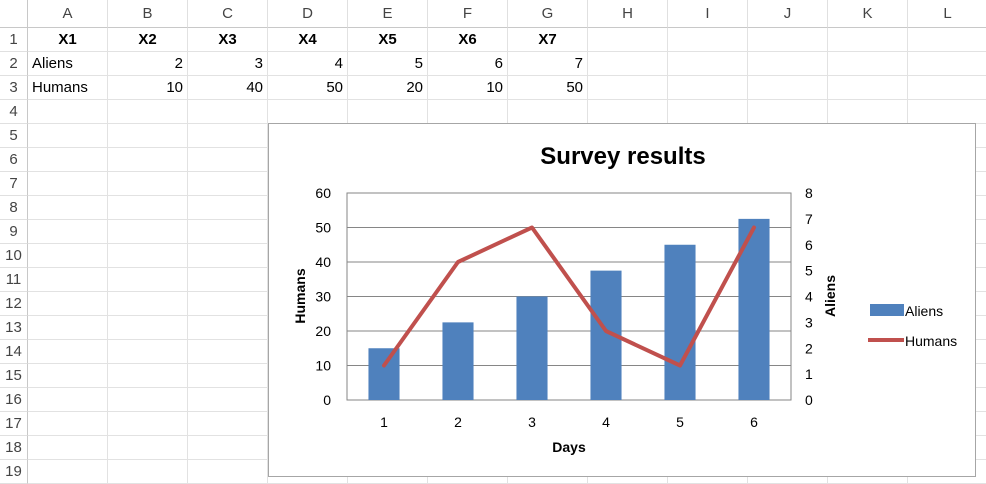  I want to click on cell-value: 40, so click(228, 88).